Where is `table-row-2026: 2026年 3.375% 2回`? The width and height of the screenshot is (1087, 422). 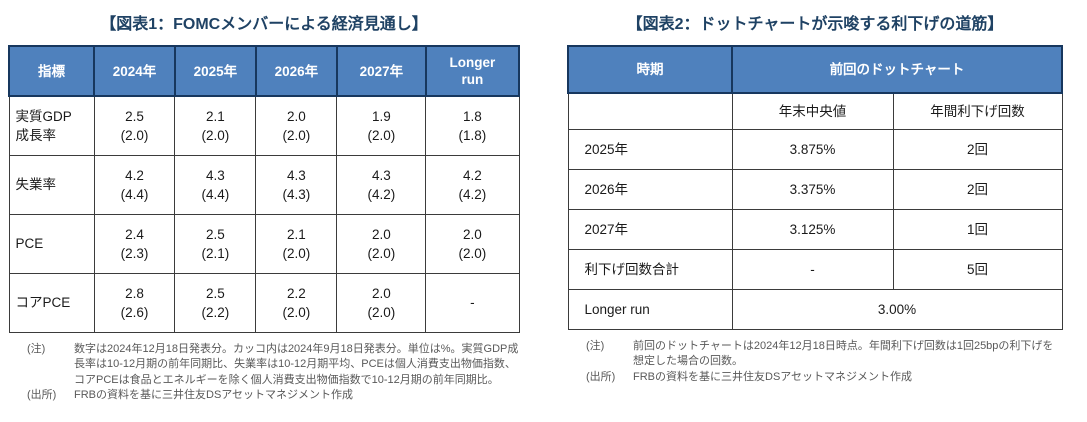 table-row-2026: 2026年 3.375% 2回 is located at coordinates (815, 189).